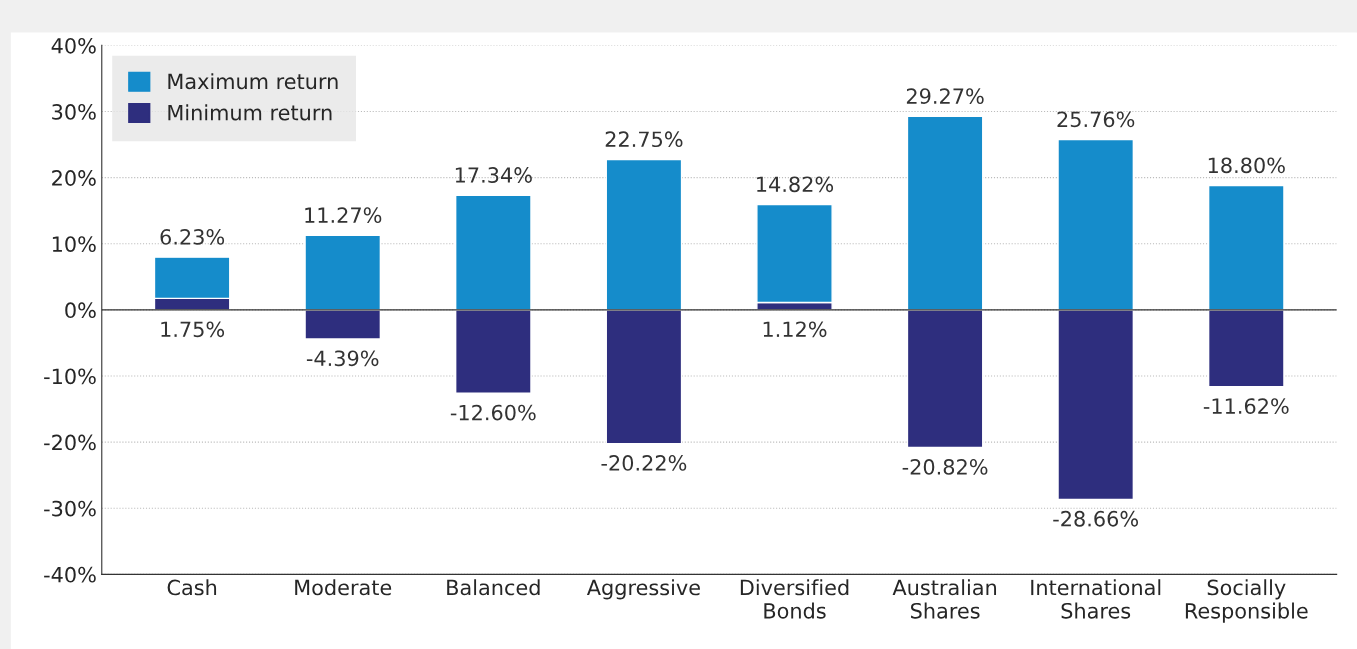 The image size is (1357, 649). What do you see at coordinates (253, 81) in the screenshot?
I see `legend-label: Maximum return` at bounding box center [253, 81].